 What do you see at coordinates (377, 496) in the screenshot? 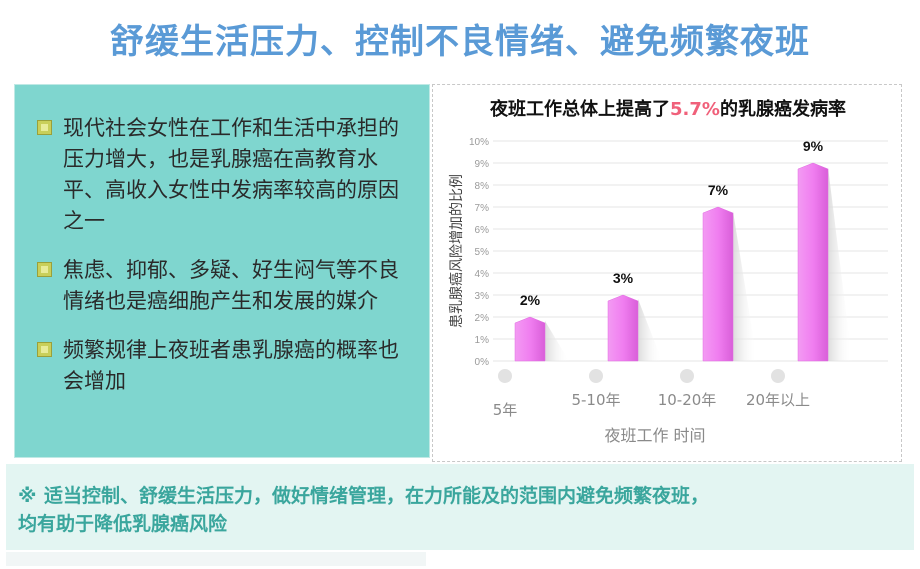
I see `note-text-1: 适当控制、舒缓生活压力，做好情绪管理，在力所能及的范围内避免频繁夜班，` at bounding box center [377, 496].